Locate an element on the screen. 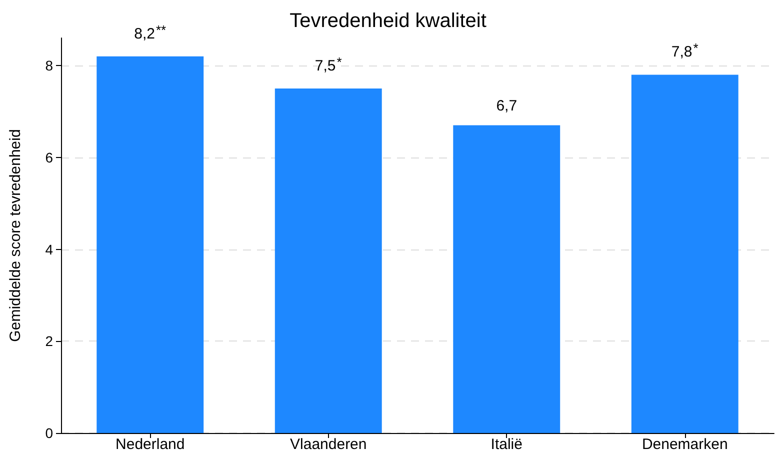 The width and height of the screenshot is (776, 457). y-tick-label: 4 is located at coordinates (49, 249).